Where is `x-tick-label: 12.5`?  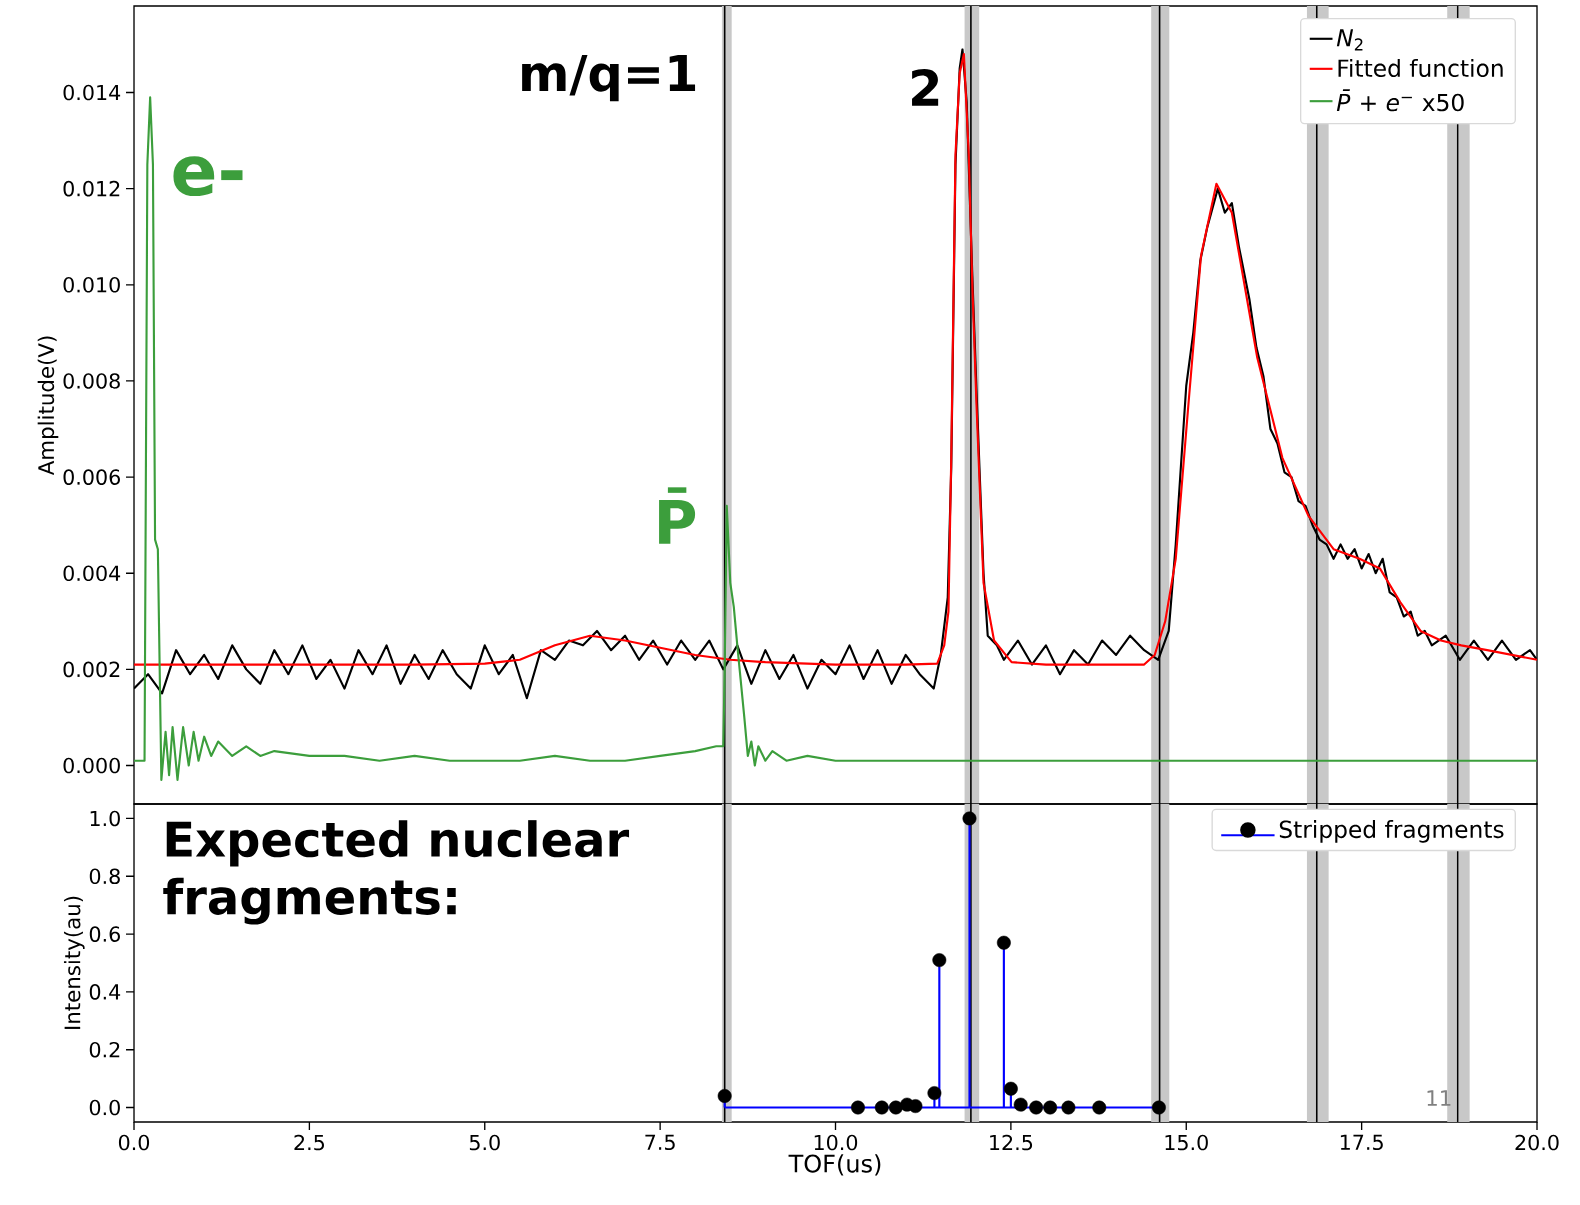 x-tick-label: 12.5 is located at coordinates (1011, 1142).